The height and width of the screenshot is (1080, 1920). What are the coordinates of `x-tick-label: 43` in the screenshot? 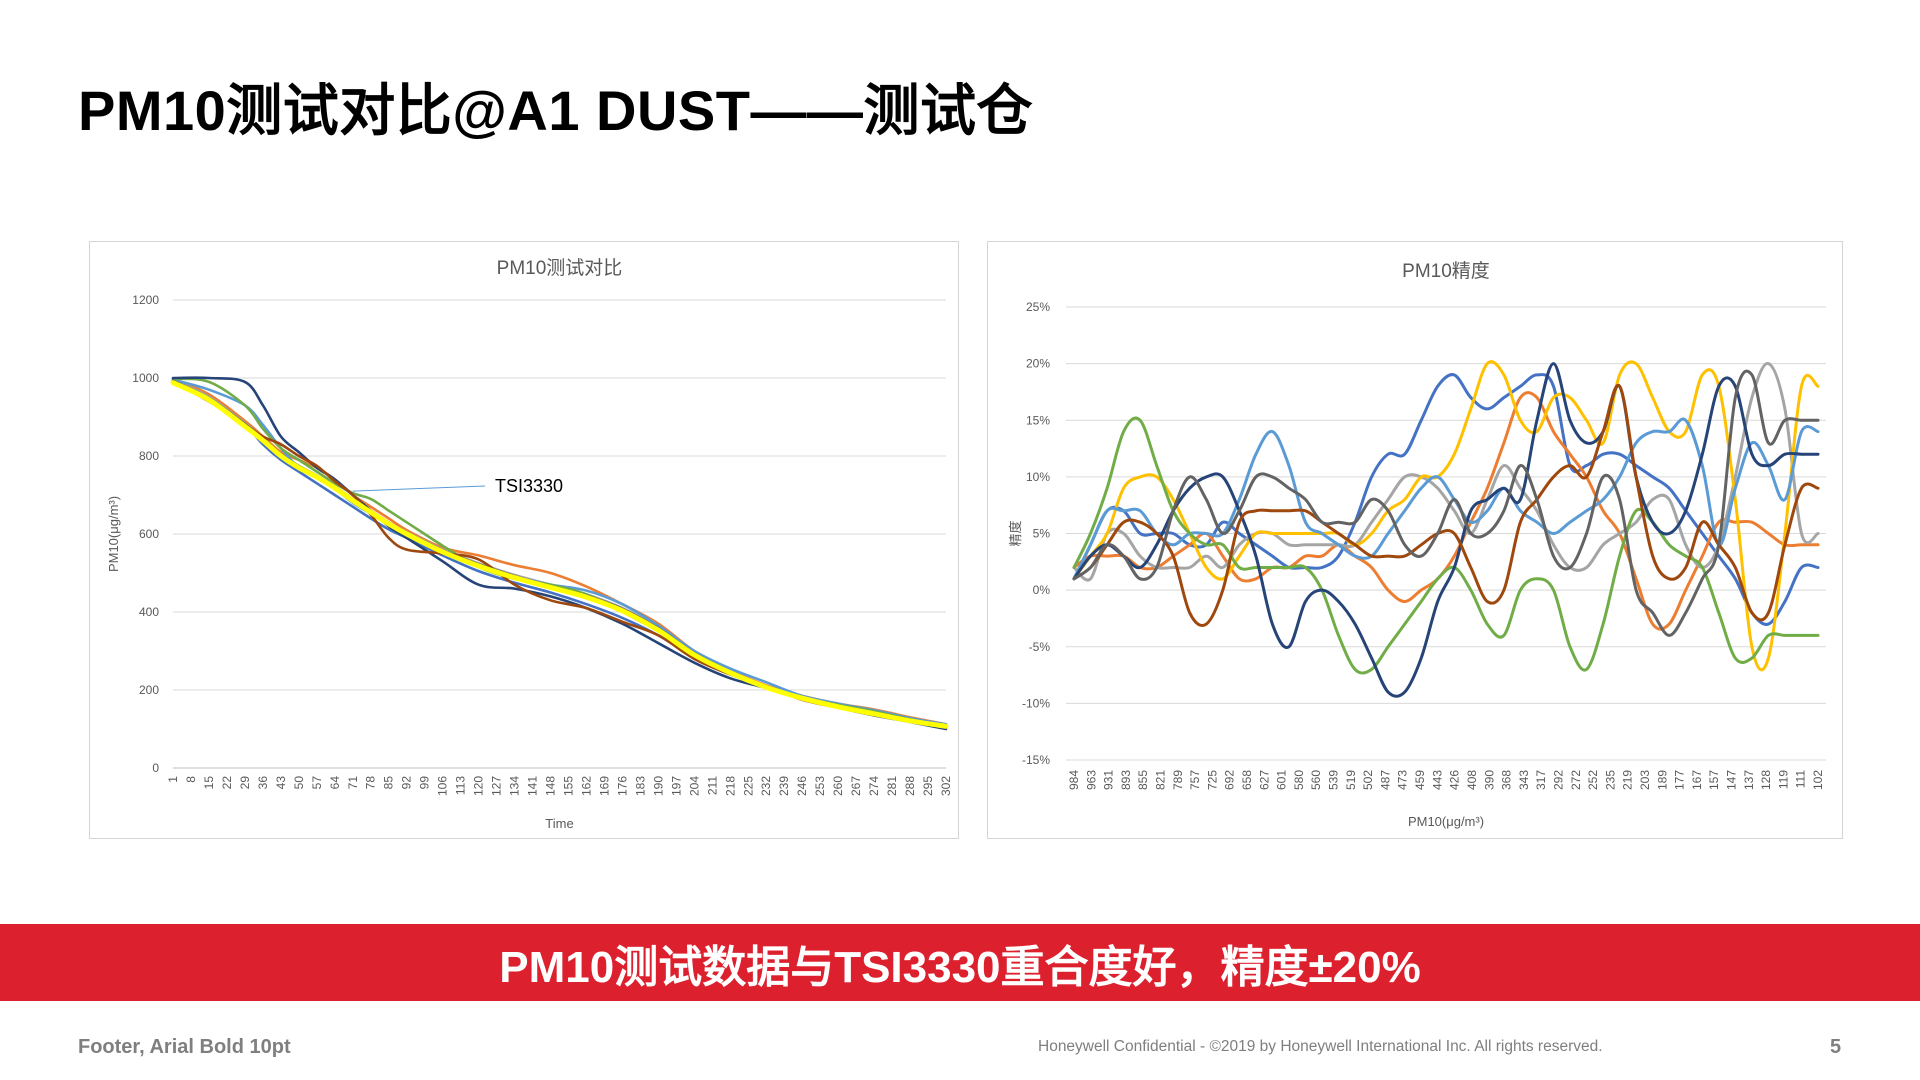 It's located at (281, 783).